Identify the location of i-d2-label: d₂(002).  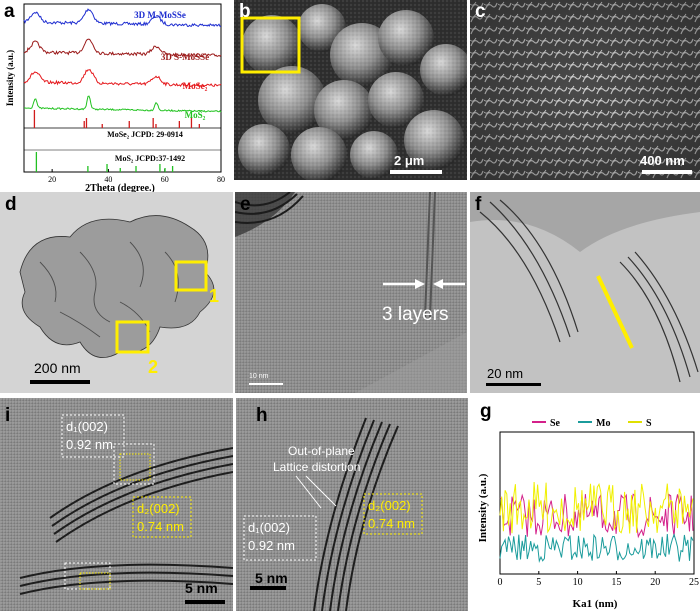
(158, 508).